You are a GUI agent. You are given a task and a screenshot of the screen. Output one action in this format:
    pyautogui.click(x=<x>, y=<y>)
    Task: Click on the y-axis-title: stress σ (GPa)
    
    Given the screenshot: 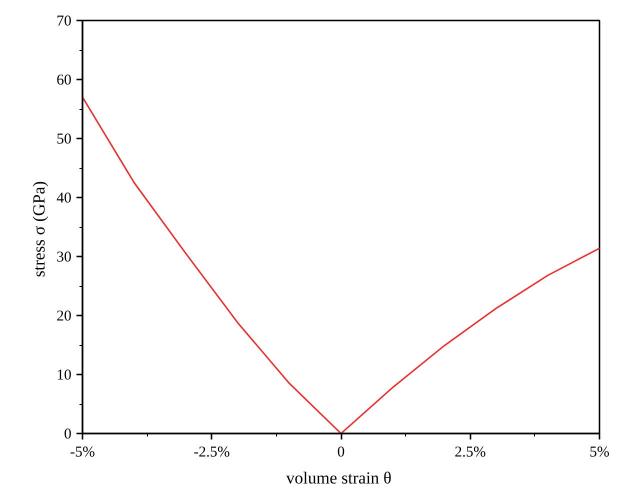 What is the action you would take?
    pyautogui.click(x=39, y=229)
    